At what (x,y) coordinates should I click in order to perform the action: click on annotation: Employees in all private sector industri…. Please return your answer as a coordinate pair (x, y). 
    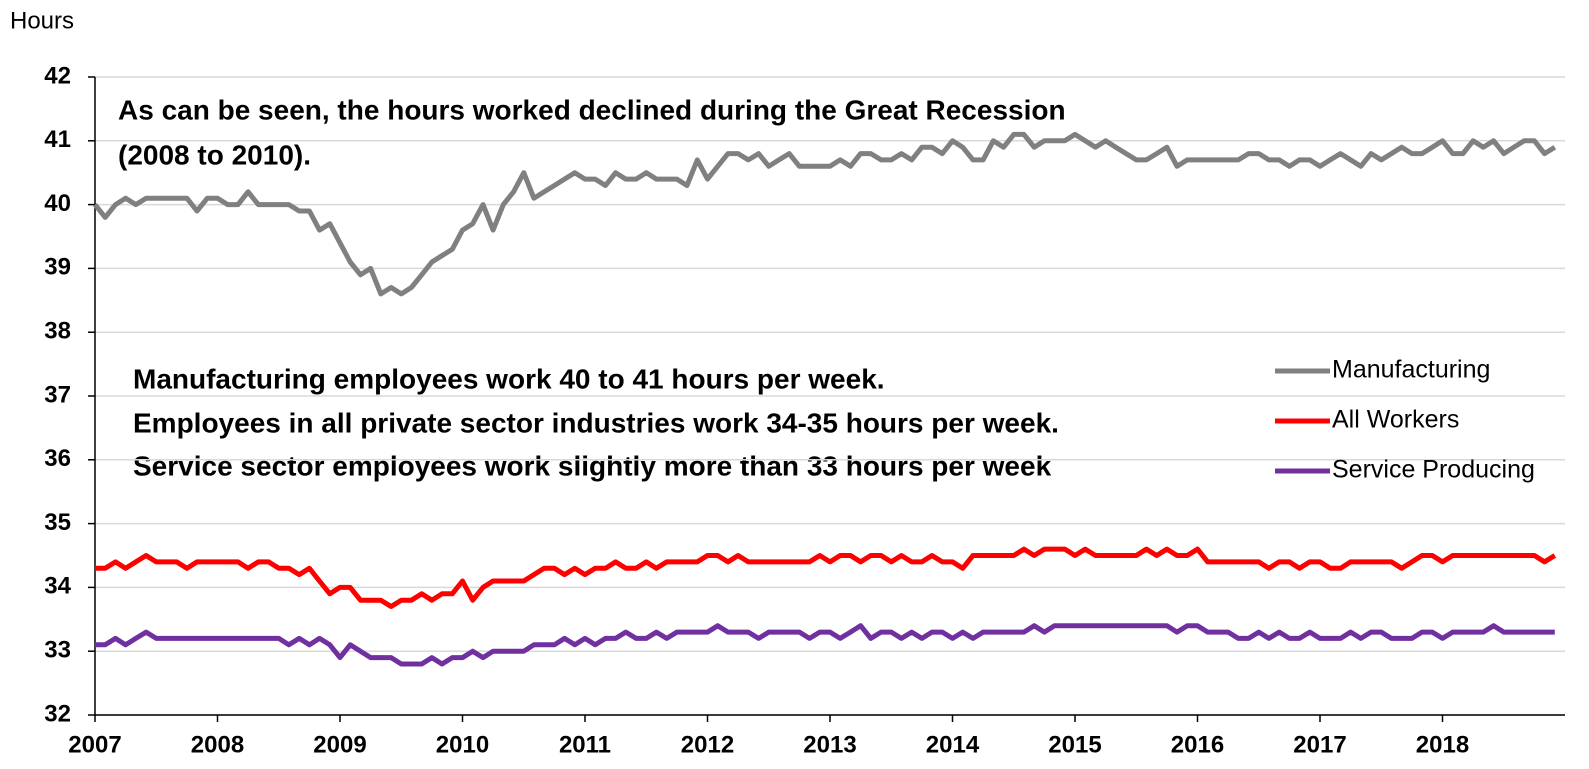
    Looking at the image, I should click on (596, 422).